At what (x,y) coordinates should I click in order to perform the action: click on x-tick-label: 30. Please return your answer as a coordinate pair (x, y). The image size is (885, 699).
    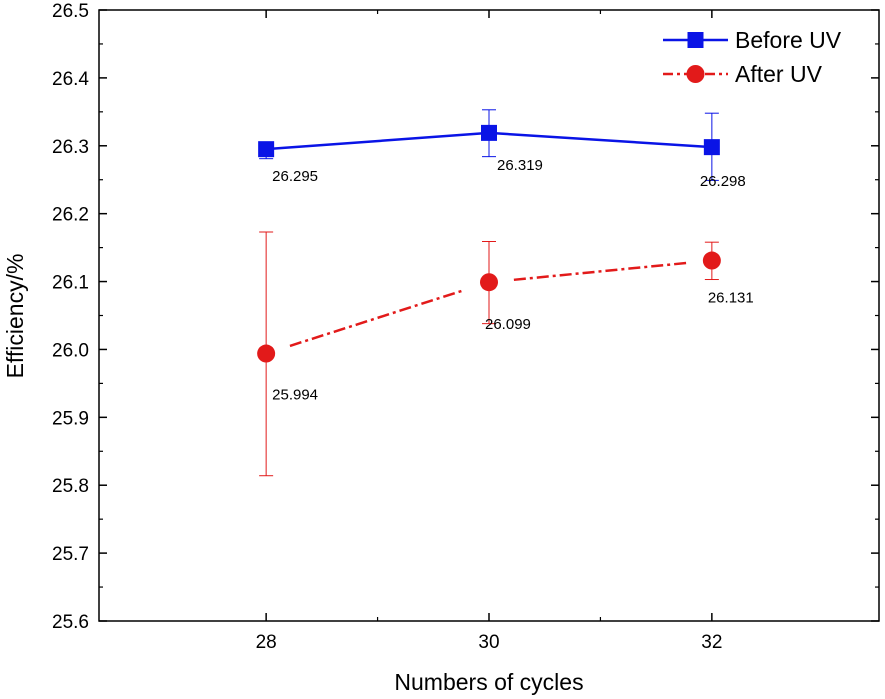
    Looking at the image, I should click on (488, 642).